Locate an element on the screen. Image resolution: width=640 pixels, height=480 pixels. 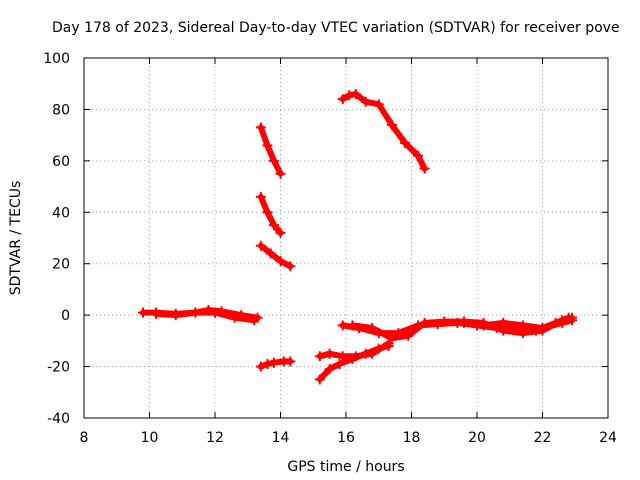
y-tick-label: 80 is located at coordinates (61, 110).